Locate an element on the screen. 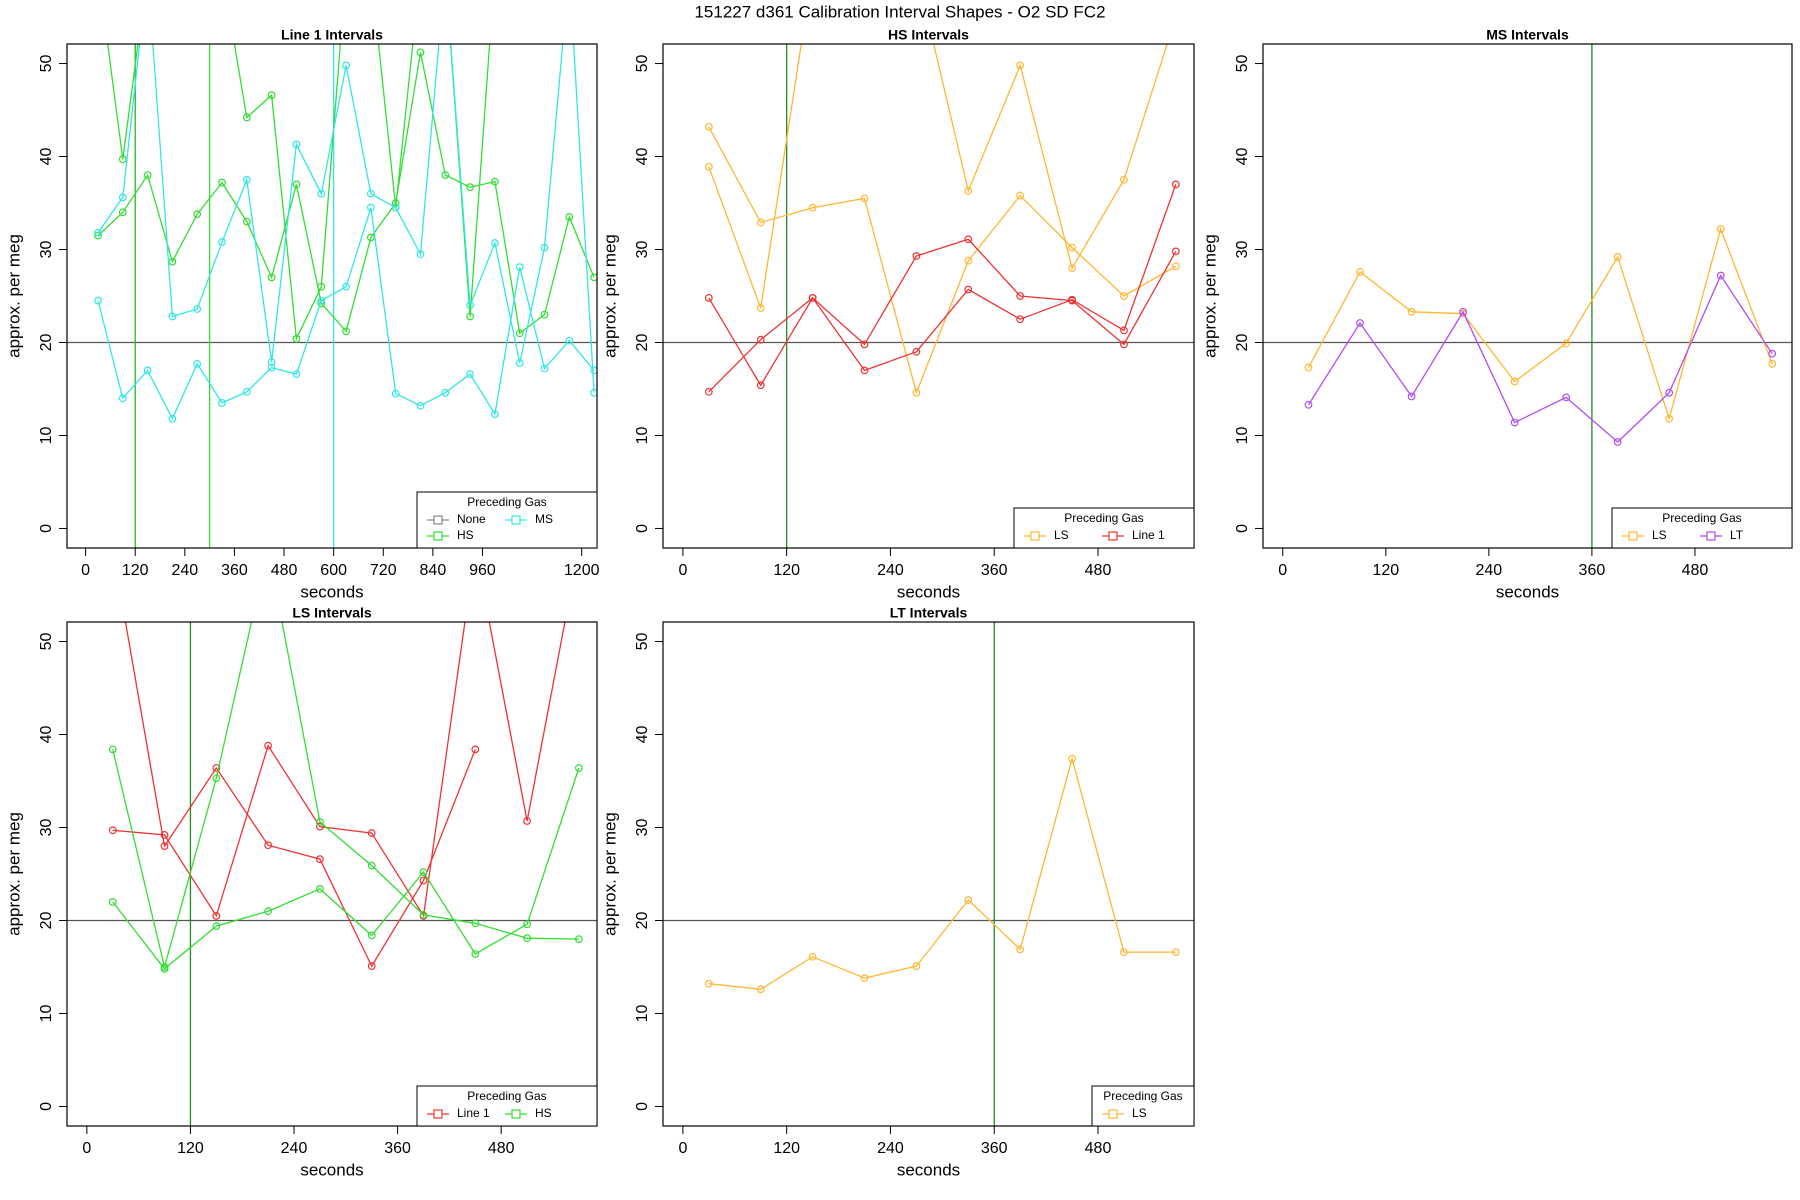 The width and height of the screenshot is (1800, 1200). panel-title: HS Intervals is located at coordinates (928, 35).